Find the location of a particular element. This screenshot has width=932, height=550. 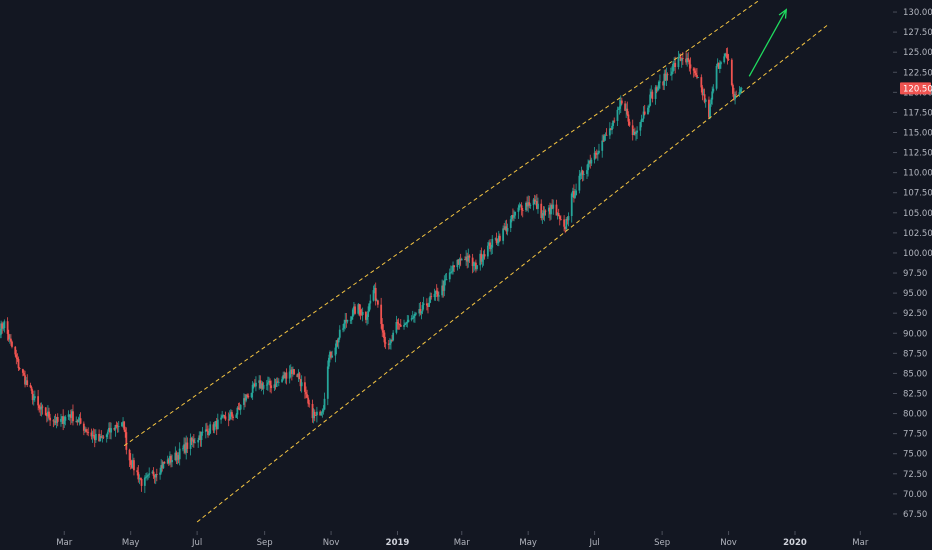

y-tick-label: 80.00 is located at coordinates (915, 415).